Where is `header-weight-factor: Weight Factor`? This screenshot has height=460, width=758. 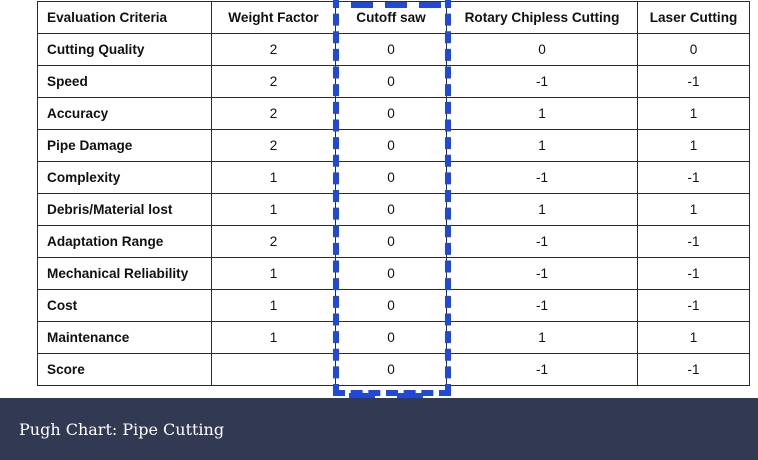 header-weight-factor: Weight Factor is located at coordinates (273, 17).